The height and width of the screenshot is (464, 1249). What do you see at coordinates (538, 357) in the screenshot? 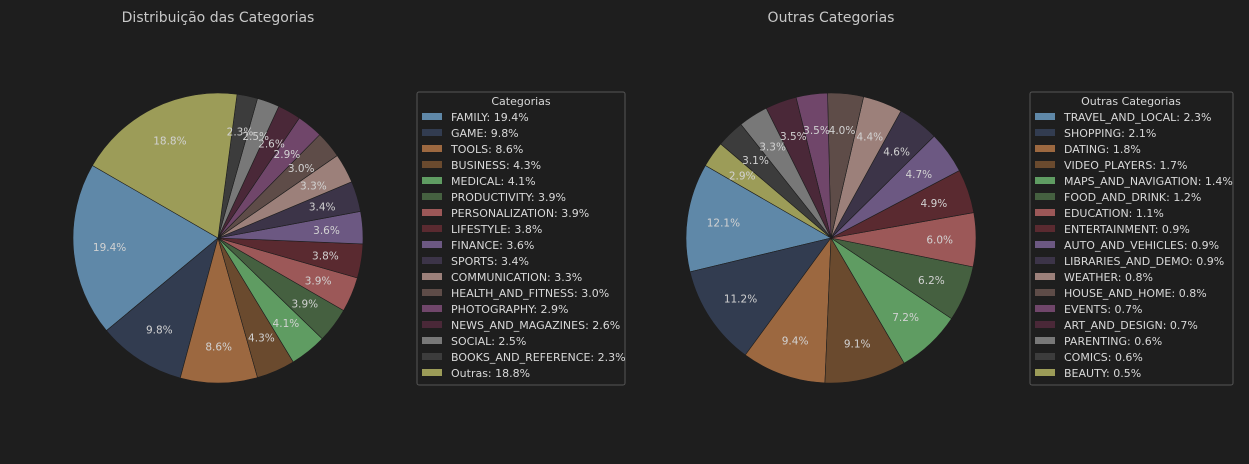
I see `legend-entry: BOOKS_AND_REFERENCE: 2.3%` at bounding box center [538, 357].